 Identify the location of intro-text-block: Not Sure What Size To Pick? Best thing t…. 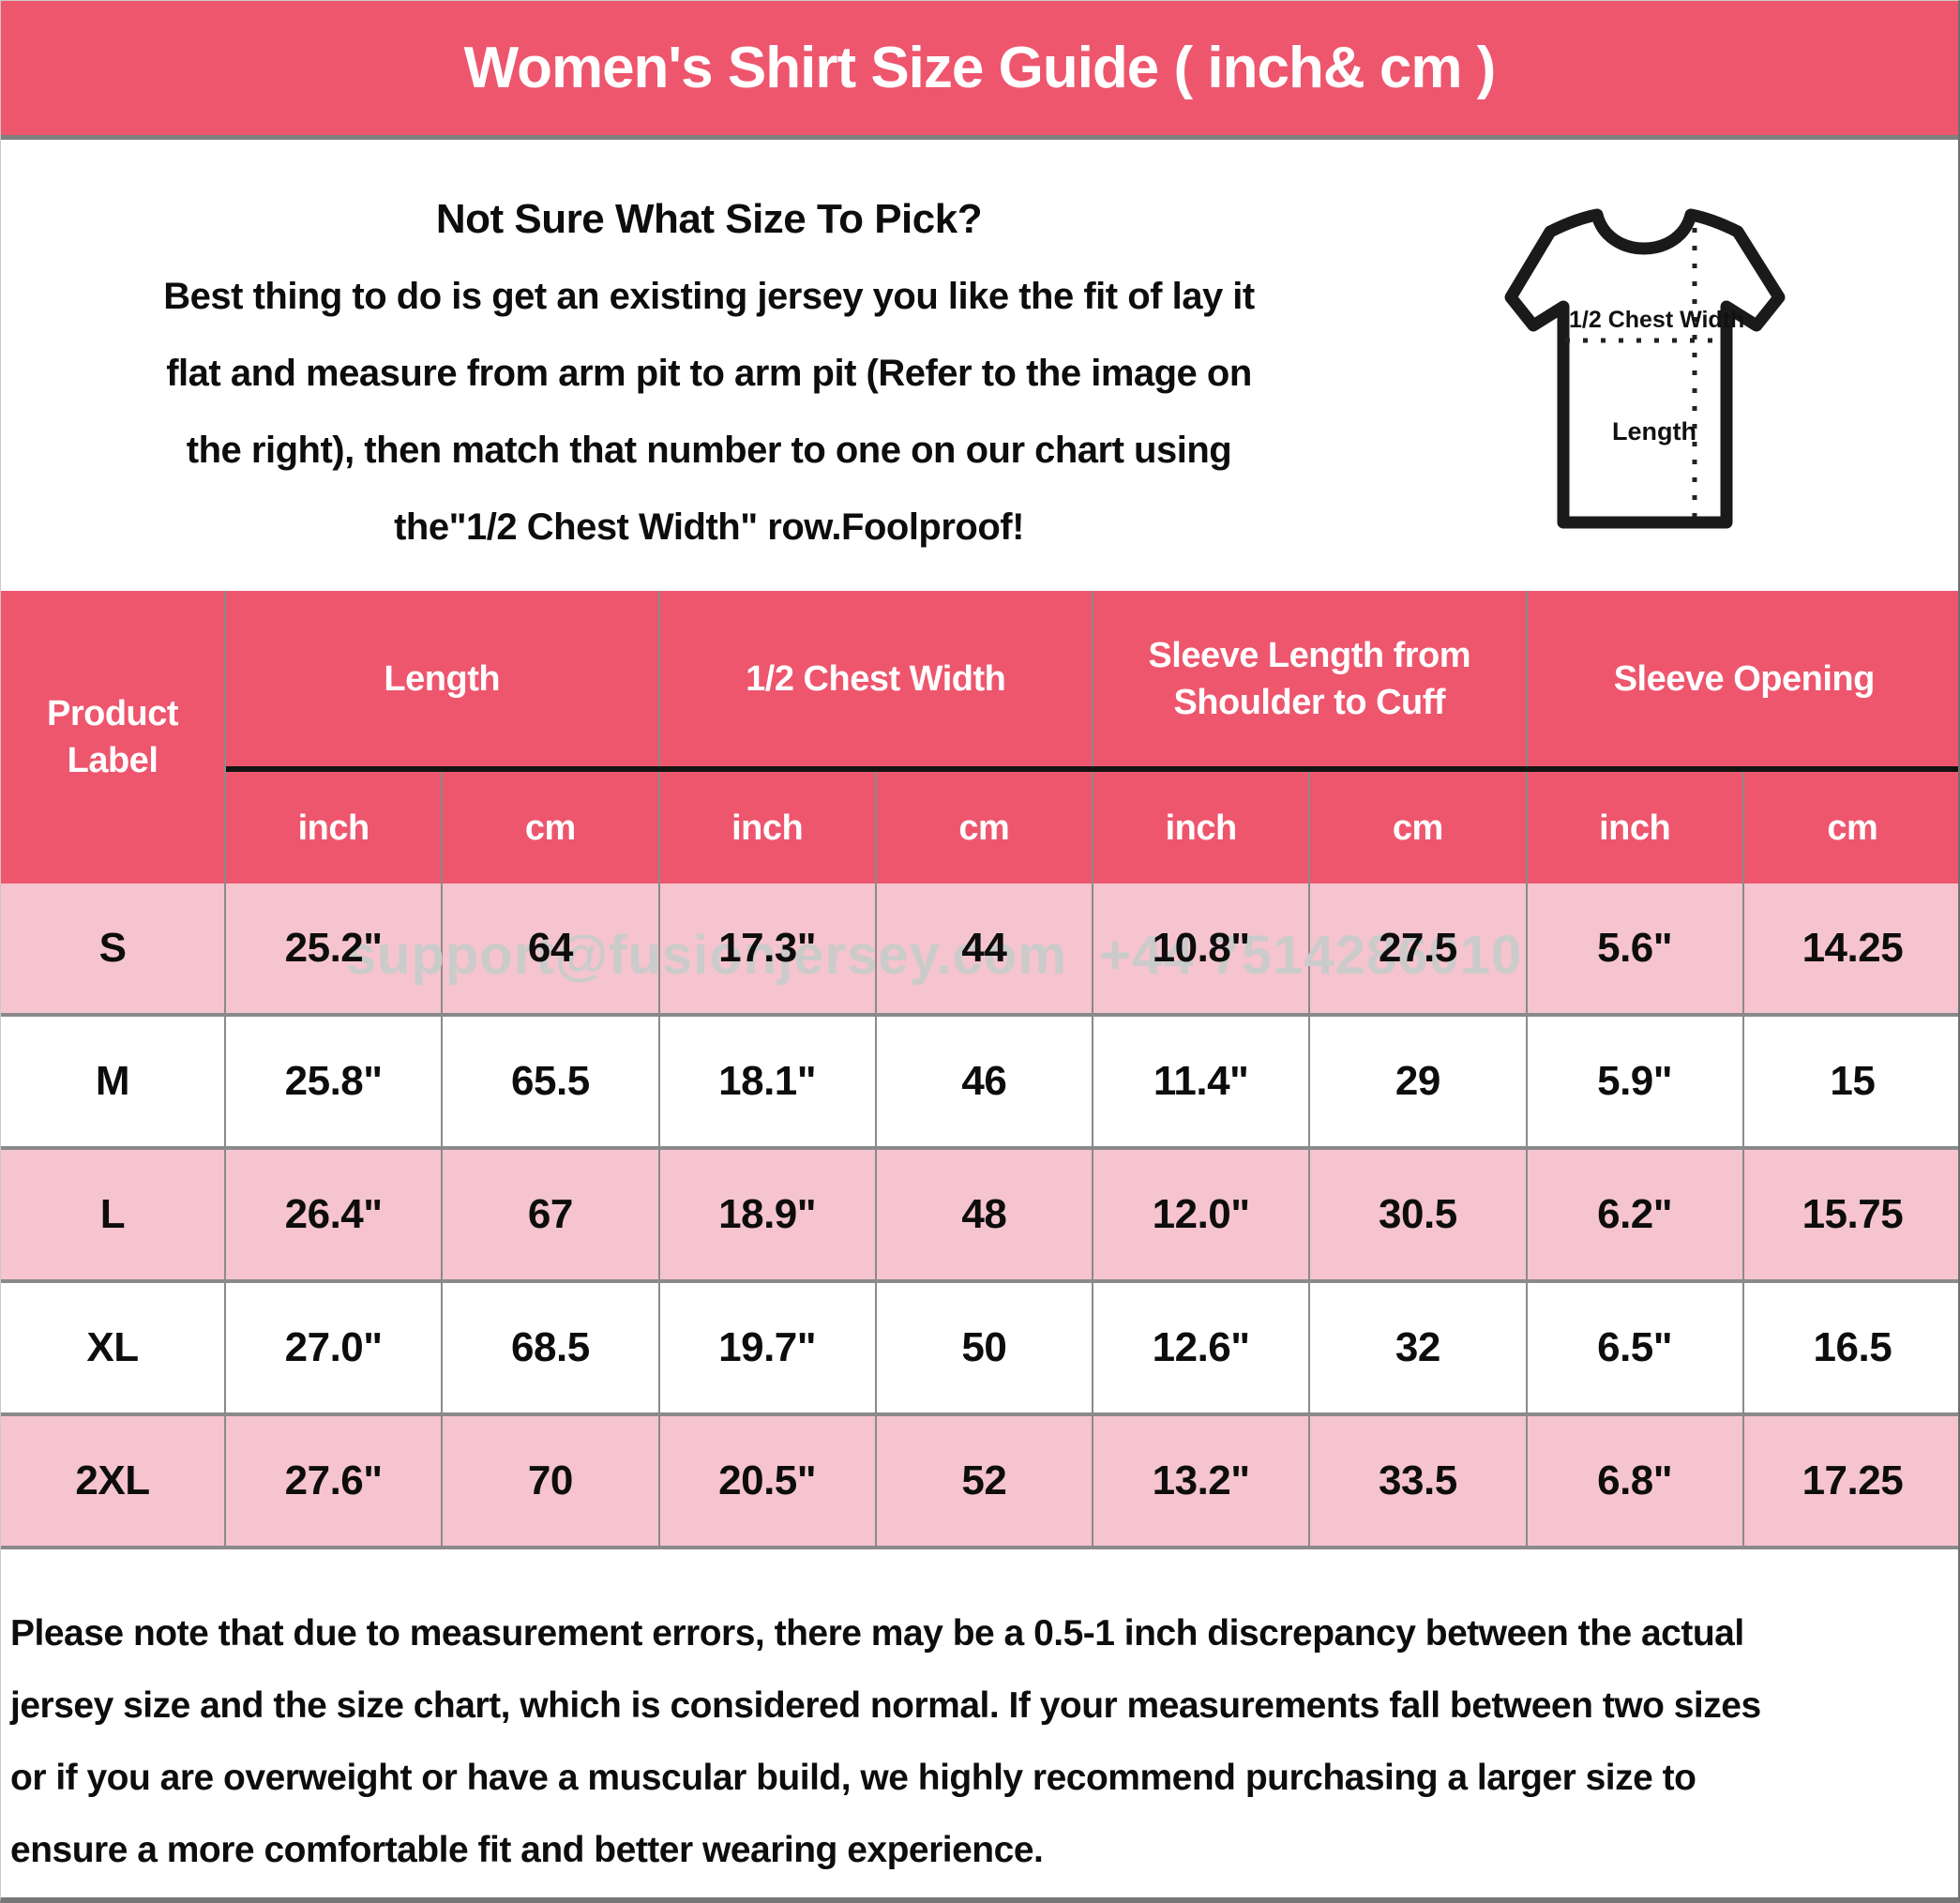
(709, 373).